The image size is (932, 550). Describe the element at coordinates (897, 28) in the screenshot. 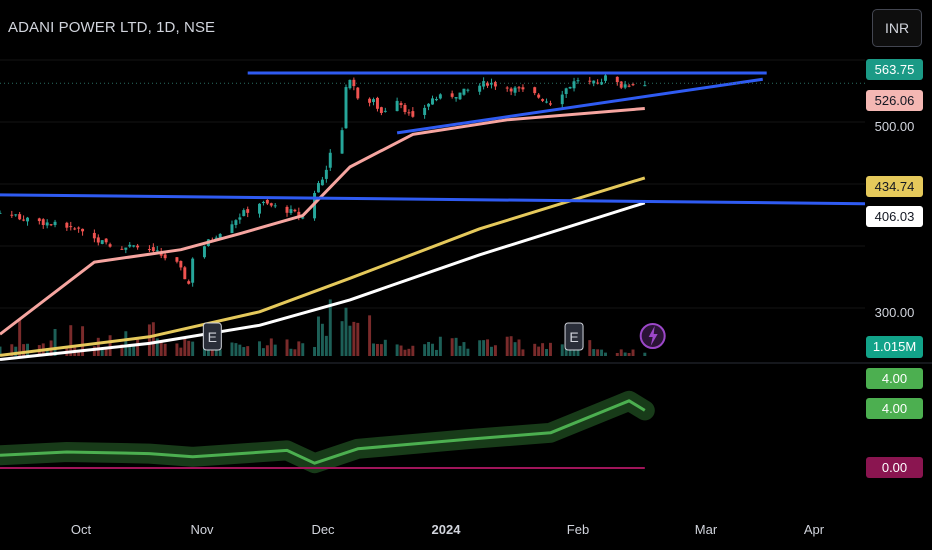

I see `currency-button: INR` at that location.